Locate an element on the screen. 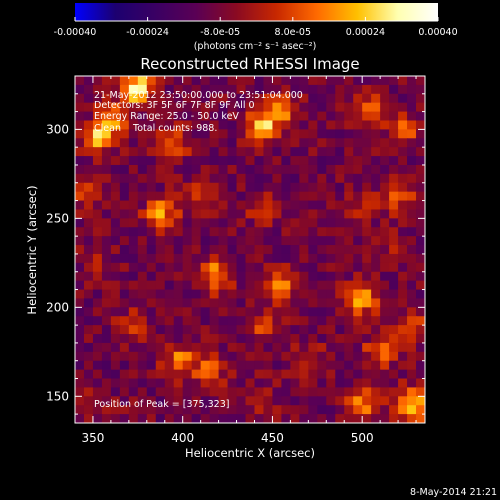  colorbar-tick-label: -0.00024 is located at coordinates (147, 32).